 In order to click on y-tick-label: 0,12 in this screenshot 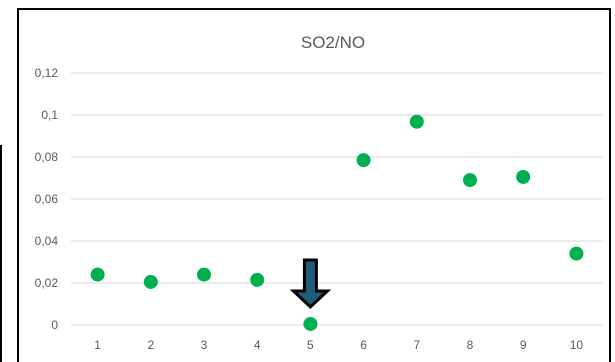, I will do `click(47, 73)`.